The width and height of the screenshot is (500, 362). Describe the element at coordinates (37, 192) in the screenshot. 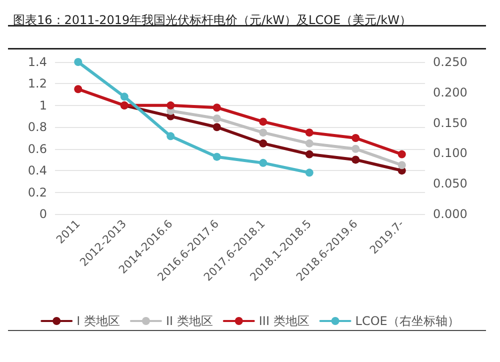

I see `y-tick-label: 0.2` at that location.